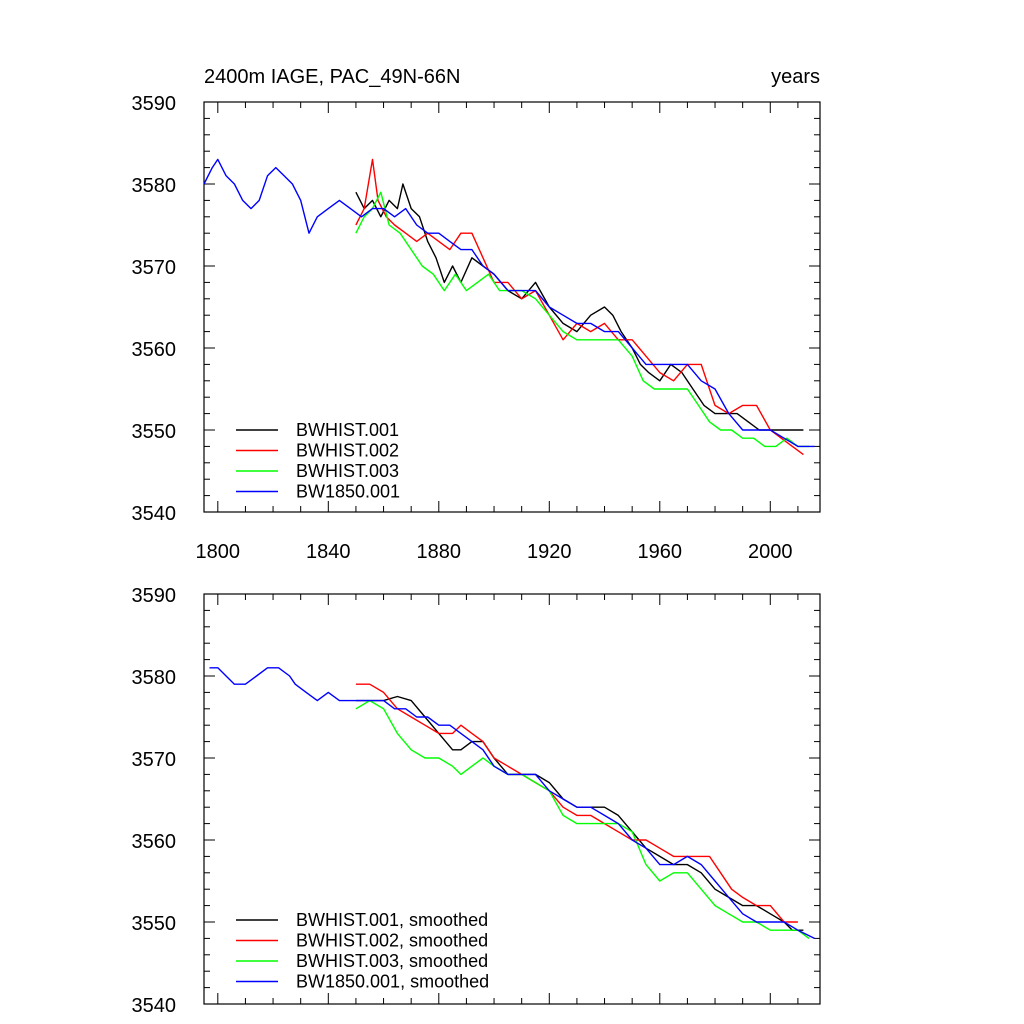 Image resolution: width=1024 pixels, height=1024 pixels. Describe the element at coordinates (392, 941) in the screenshot. I see `legend-label: BWHIST.002, smoothed` at that location.